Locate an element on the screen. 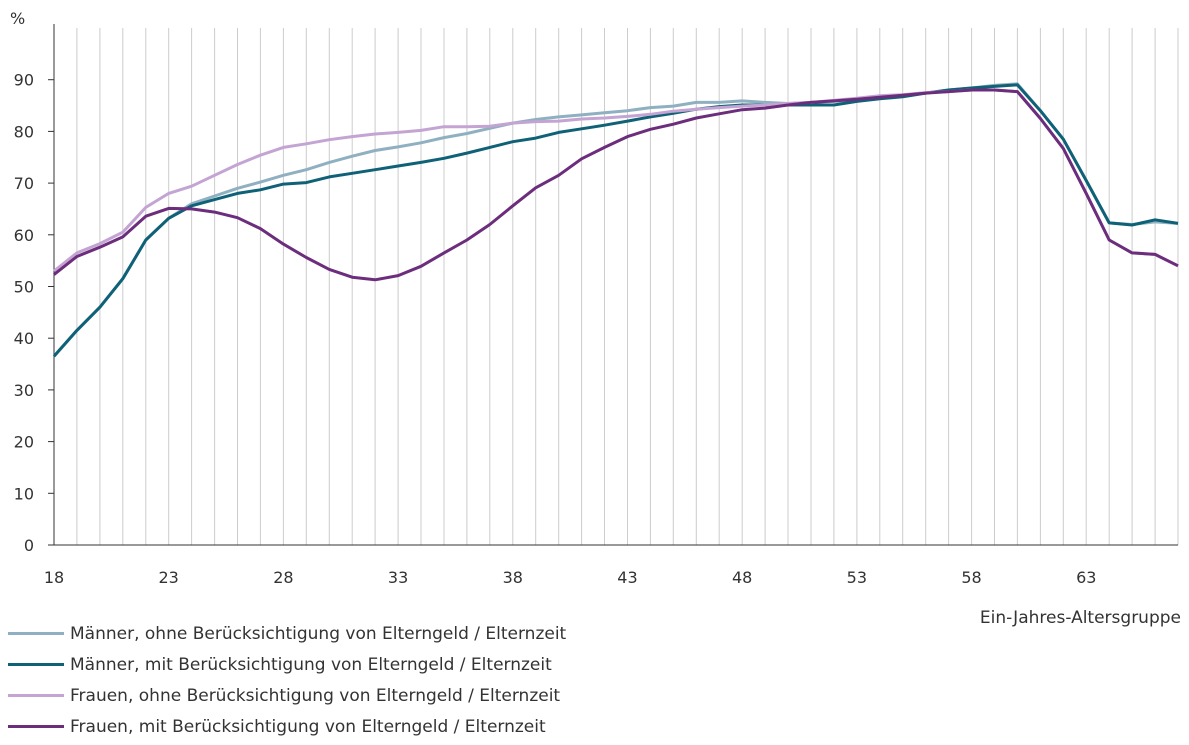 Image resolution: width=1189 pixels, height=745 pixels. y-tick-label: 70 is located at coordinates (24, 183).